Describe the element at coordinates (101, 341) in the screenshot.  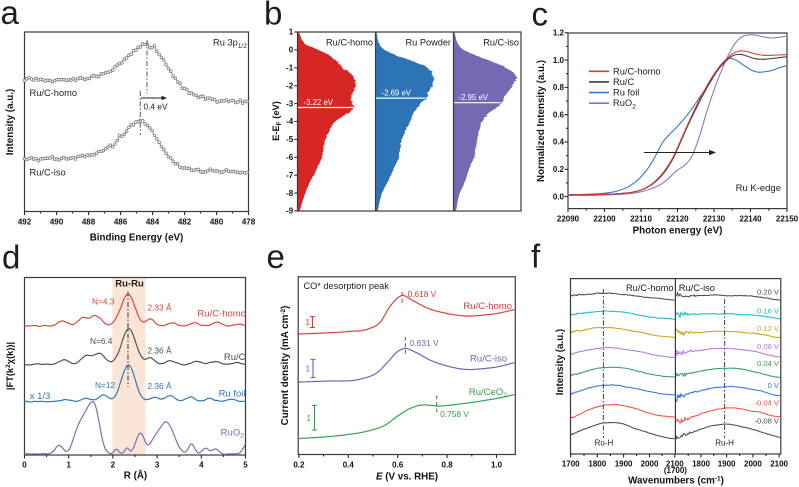
I see `svg-text: N=6.4` at that location.